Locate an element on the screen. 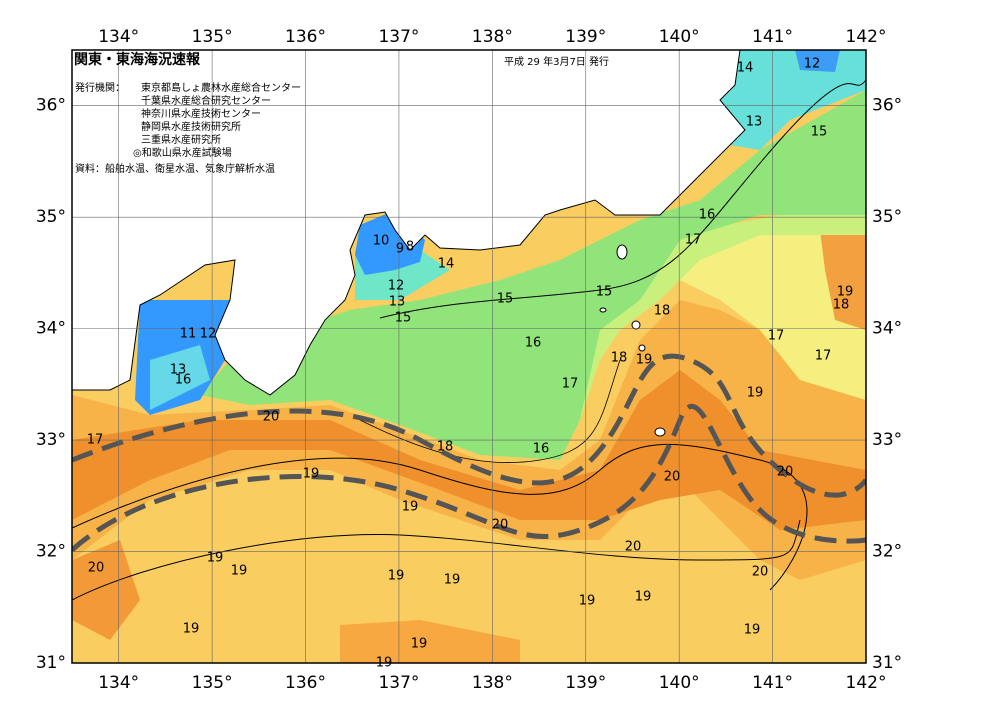 The height and width of the screenshot is (713, 1002). data-source: 資料：船舶水温、衛星水温、気象庁解析水温 is located at coordinates (175, 168).